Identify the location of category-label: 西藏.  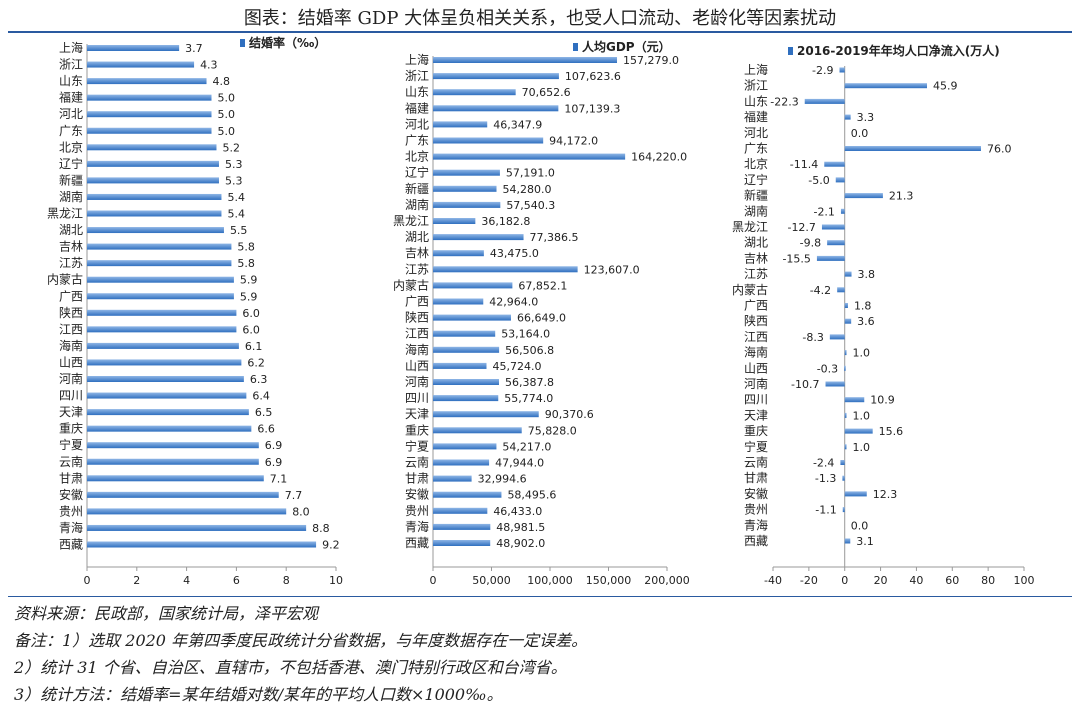
(417, 543).